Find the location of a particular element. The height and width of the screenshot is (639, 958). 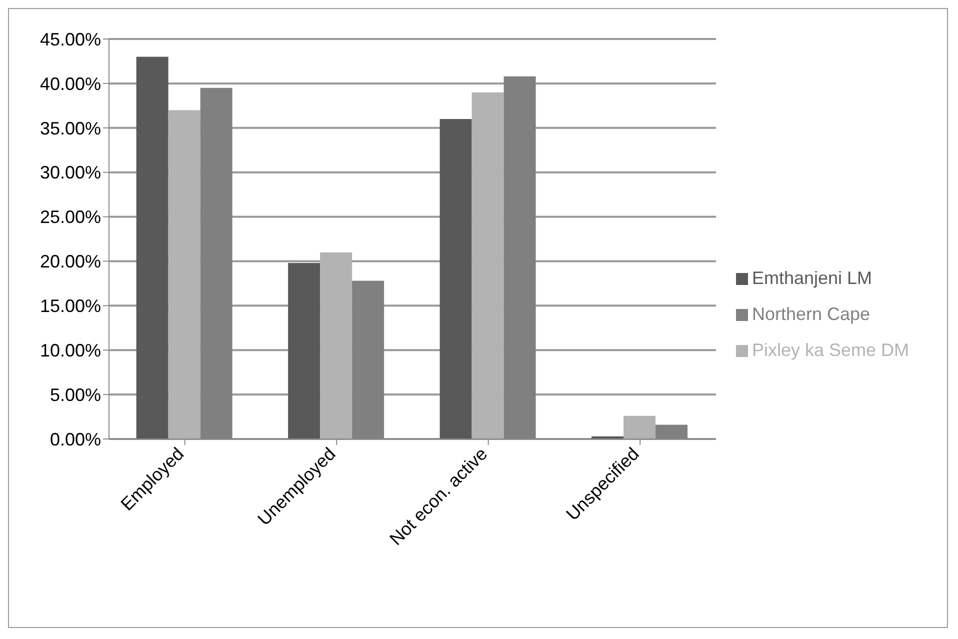

y-tick-label: 40.00% is located at coordinates (70, 84).